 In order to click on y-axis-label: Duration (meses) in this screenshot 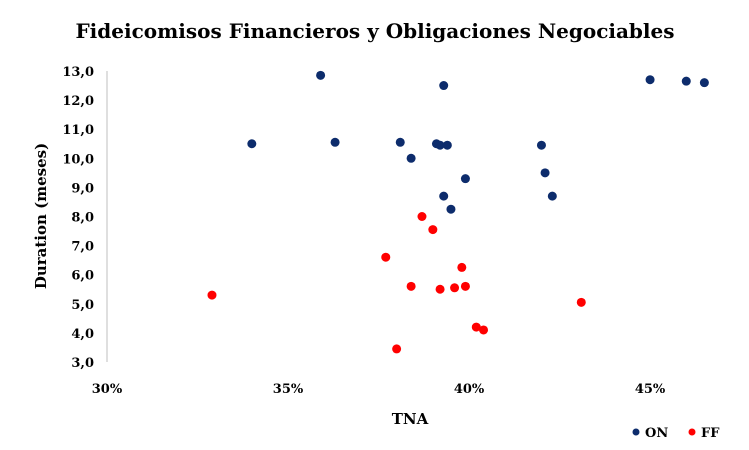, I will do `click(41, 216)`.